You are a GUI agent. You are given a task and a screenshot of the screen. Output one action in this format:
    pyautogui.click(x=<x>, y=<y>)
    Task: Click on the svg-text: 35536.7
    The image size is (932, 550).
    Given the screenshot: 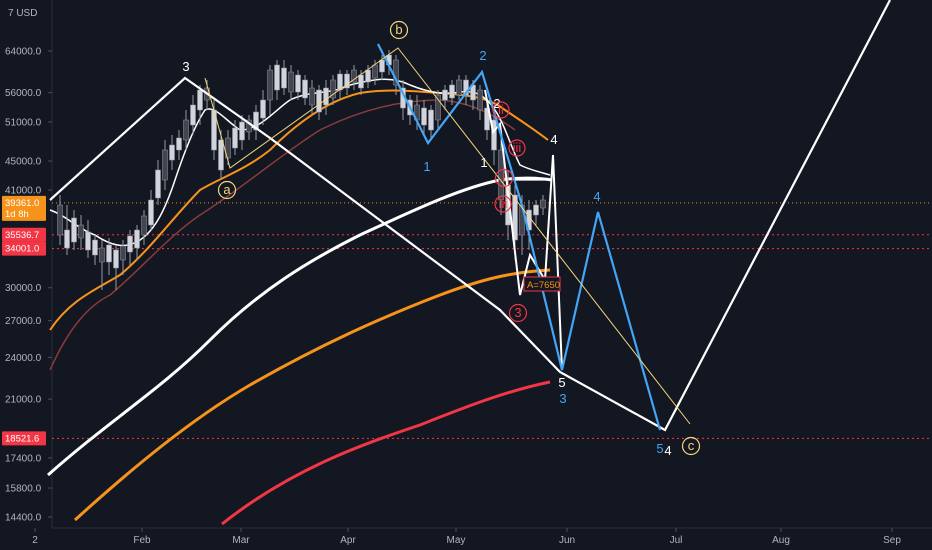 What is the action you would take?
    pyautogui.click(x=22, y=235)
    